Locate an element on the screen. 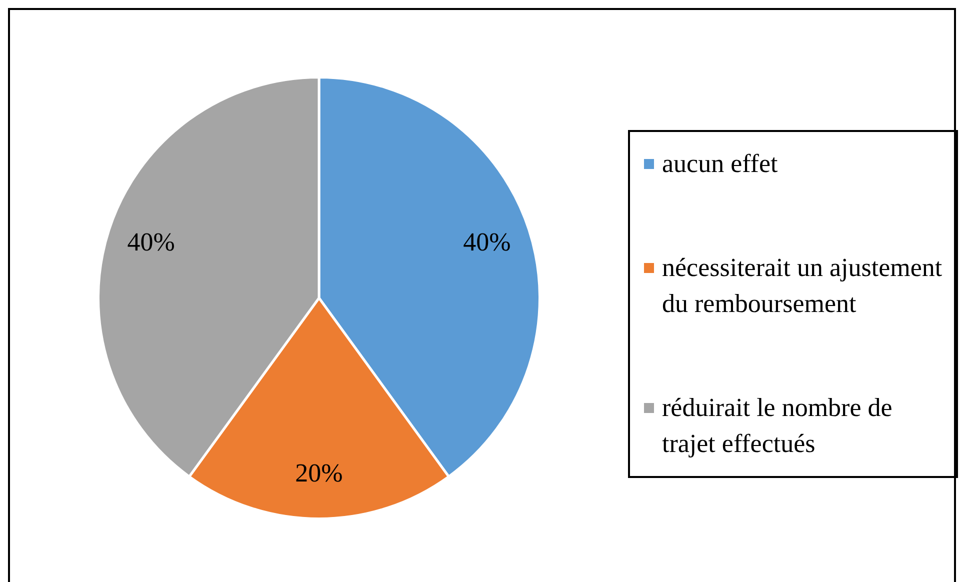 This screenshot has height=582, width=961. data-label: 20% is located at coordinates (319, 473).